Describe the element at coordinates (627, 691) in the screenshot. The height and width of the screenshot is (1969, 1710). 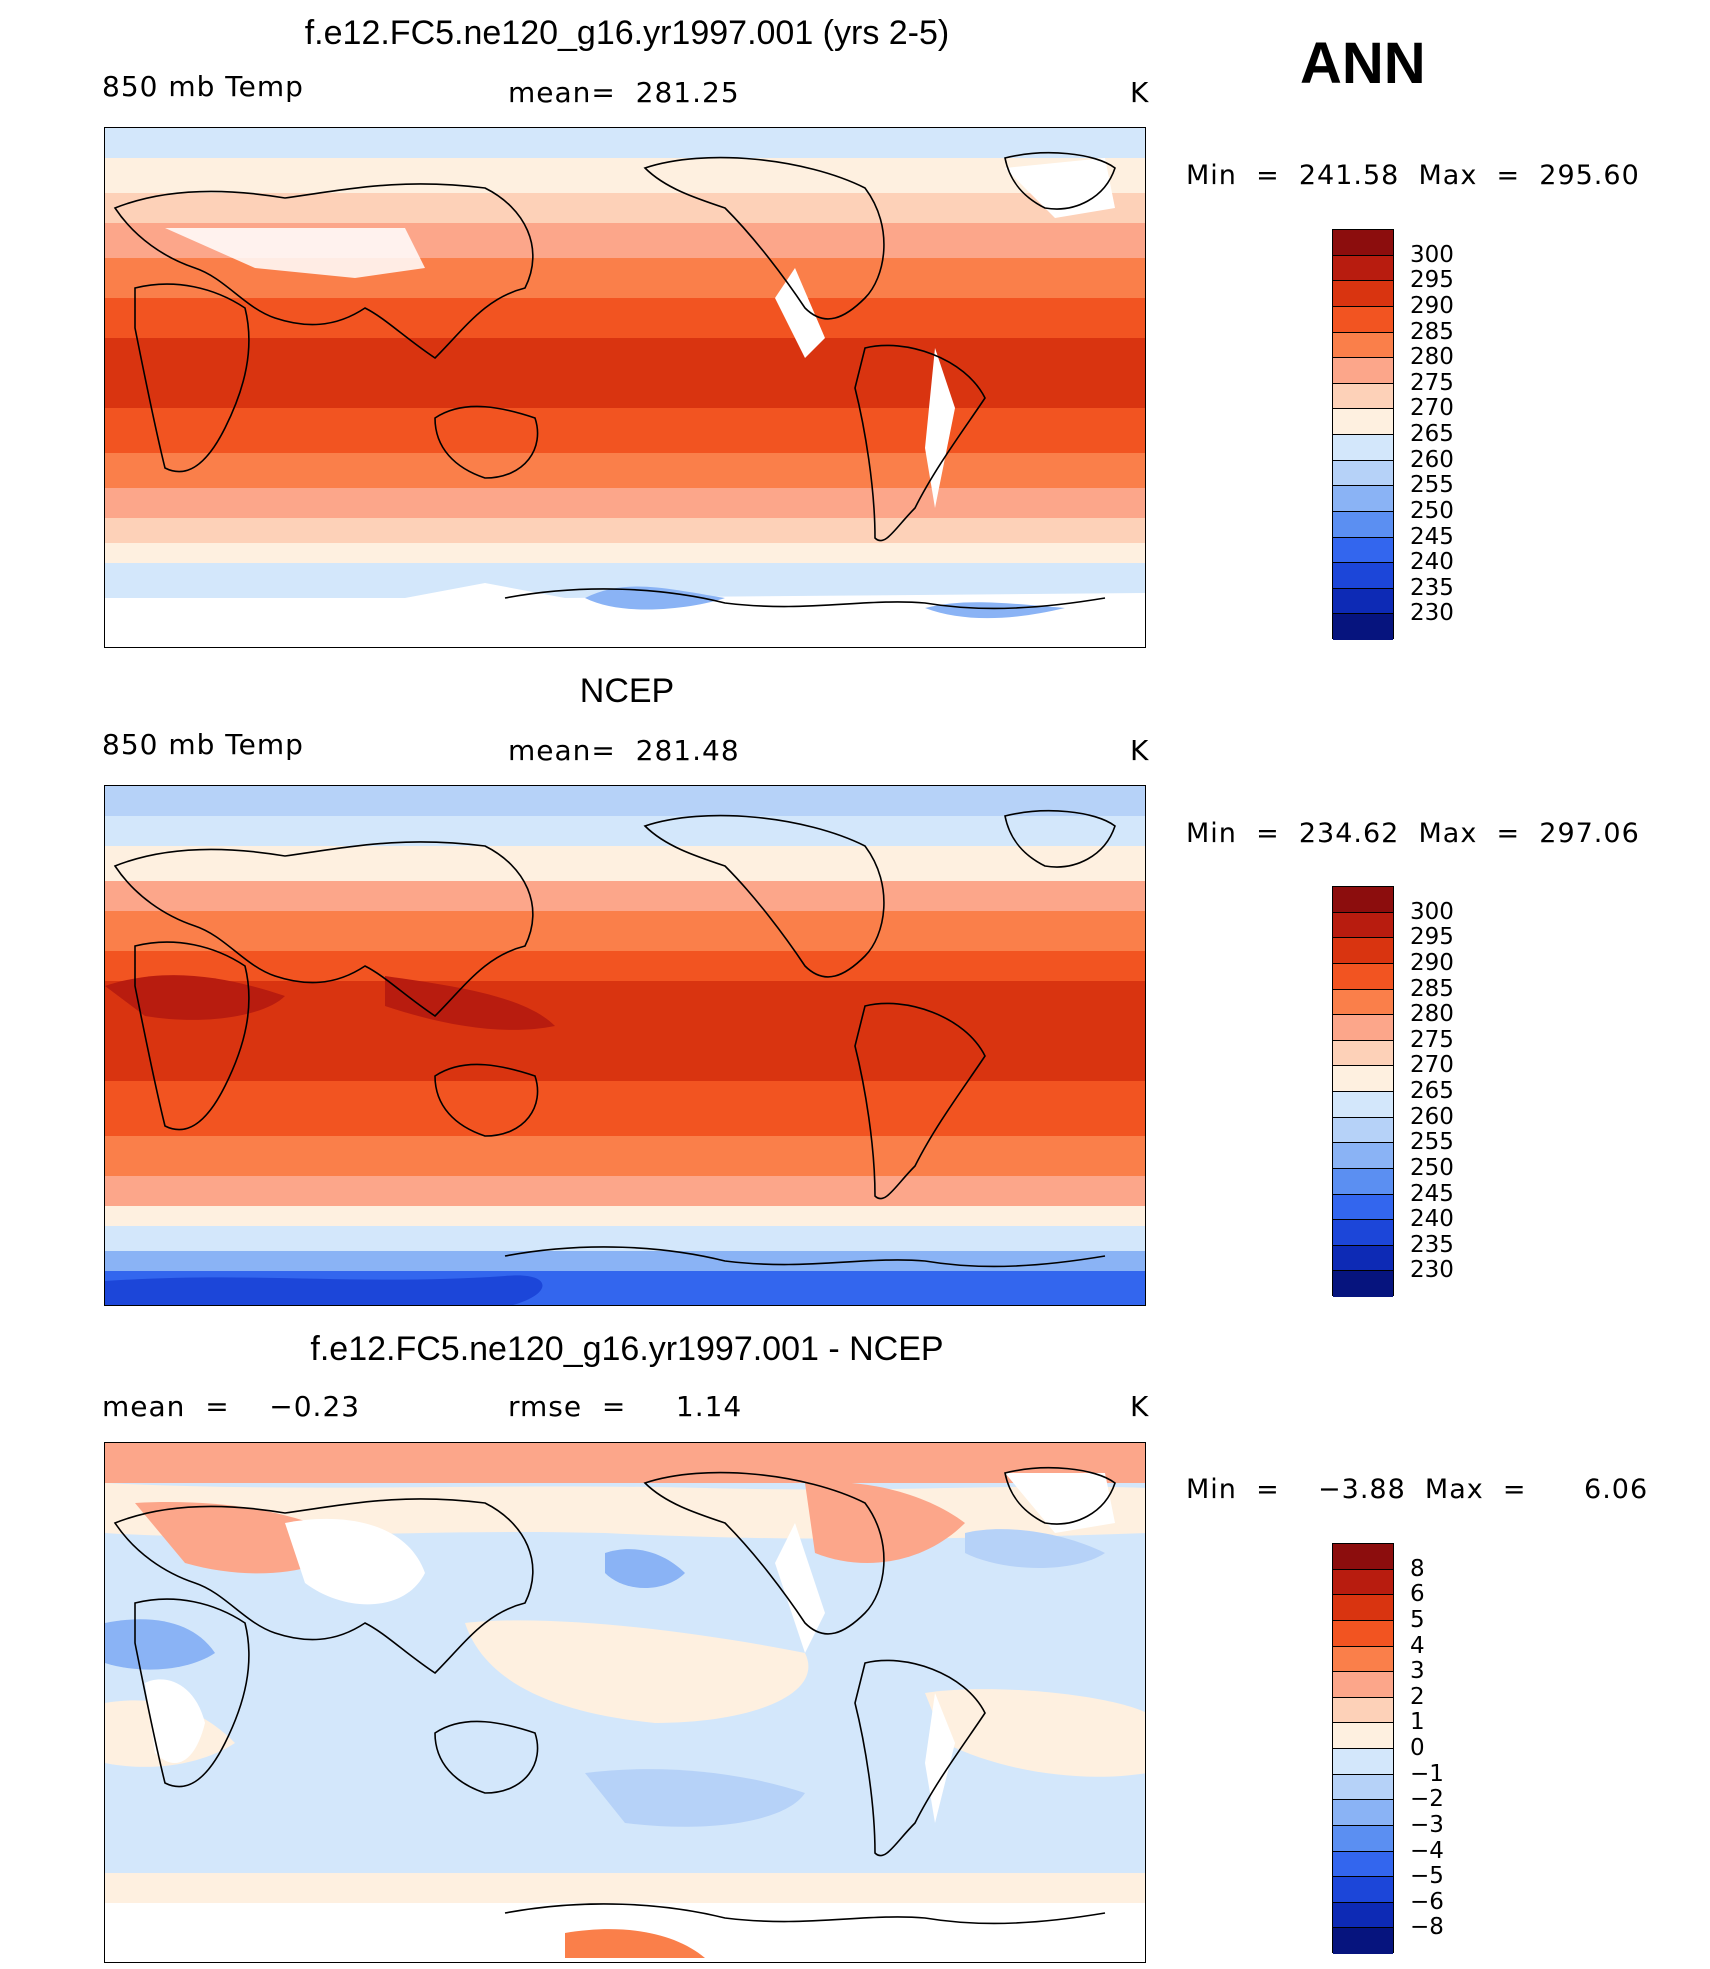
I see `panel2-title: NCEP` at that location.